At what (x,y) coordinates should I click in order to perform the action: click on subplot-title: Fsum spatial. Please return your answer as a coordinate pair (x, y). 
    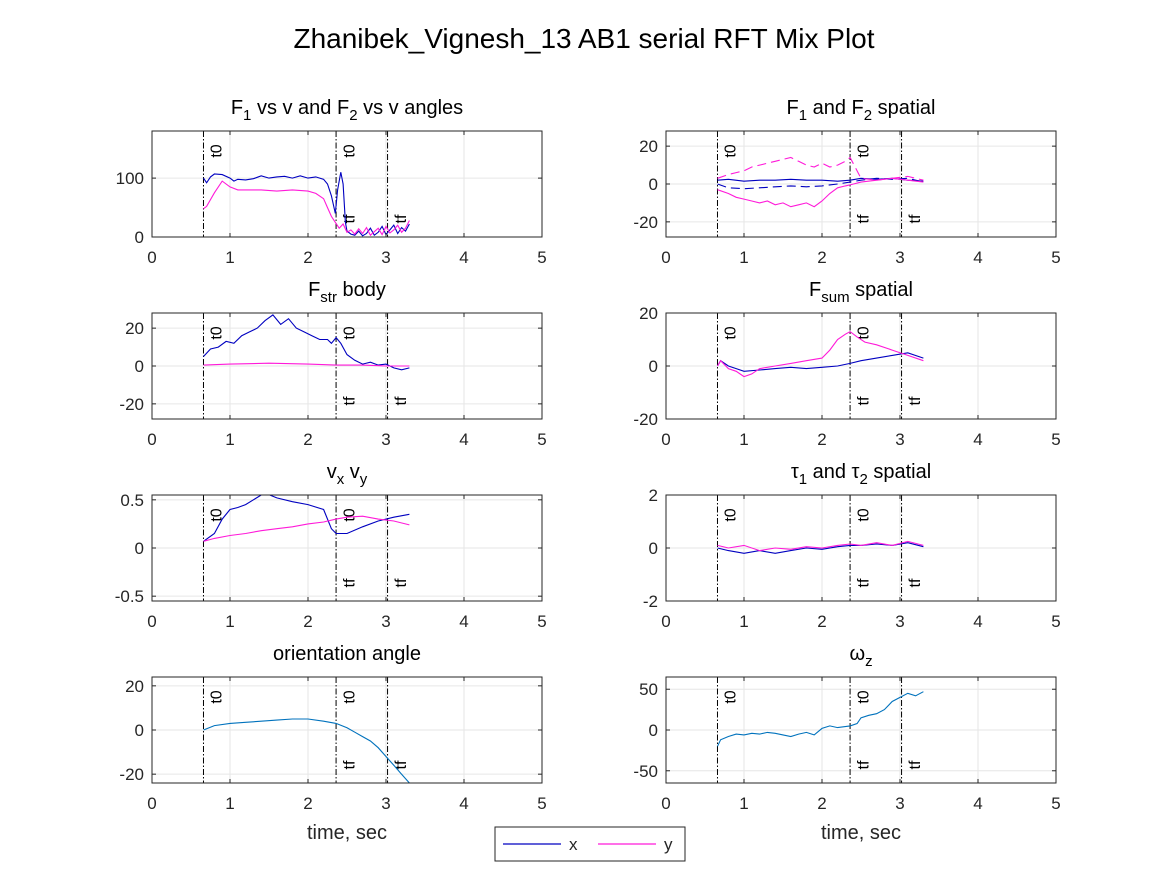
    Looking at the image, I should click on (861, 292).